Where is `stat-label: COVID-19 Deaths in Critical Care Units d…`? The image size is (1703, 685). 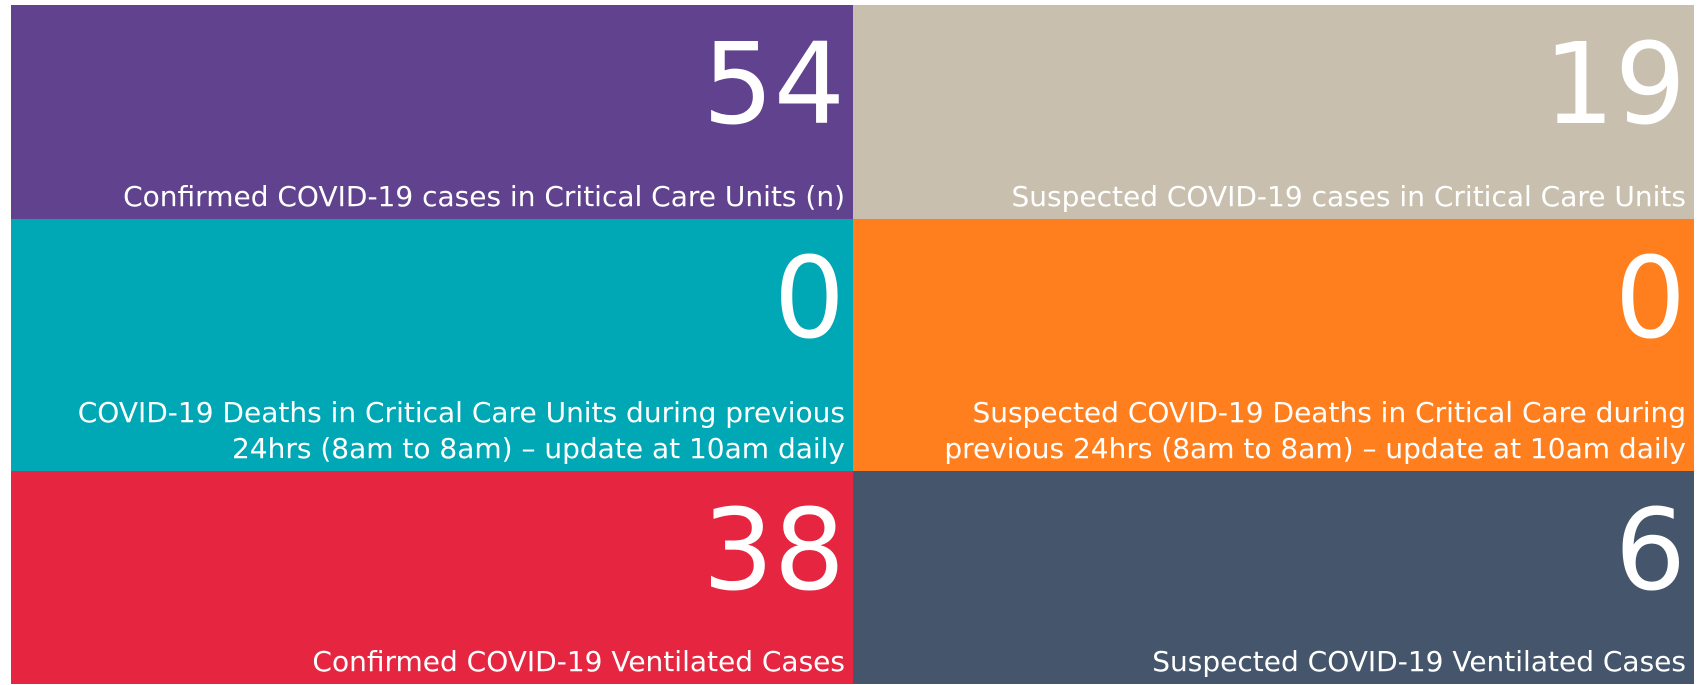
stat-label: COVID-19 Deaths in Critical Care Units d… is located at coordinates (461, 430).